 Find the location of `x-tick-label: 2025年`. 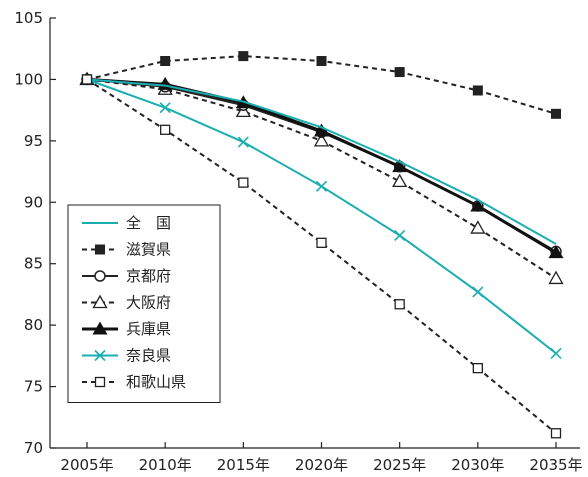

x-tick-label: 2025年 is located at coordinates (399, 465).